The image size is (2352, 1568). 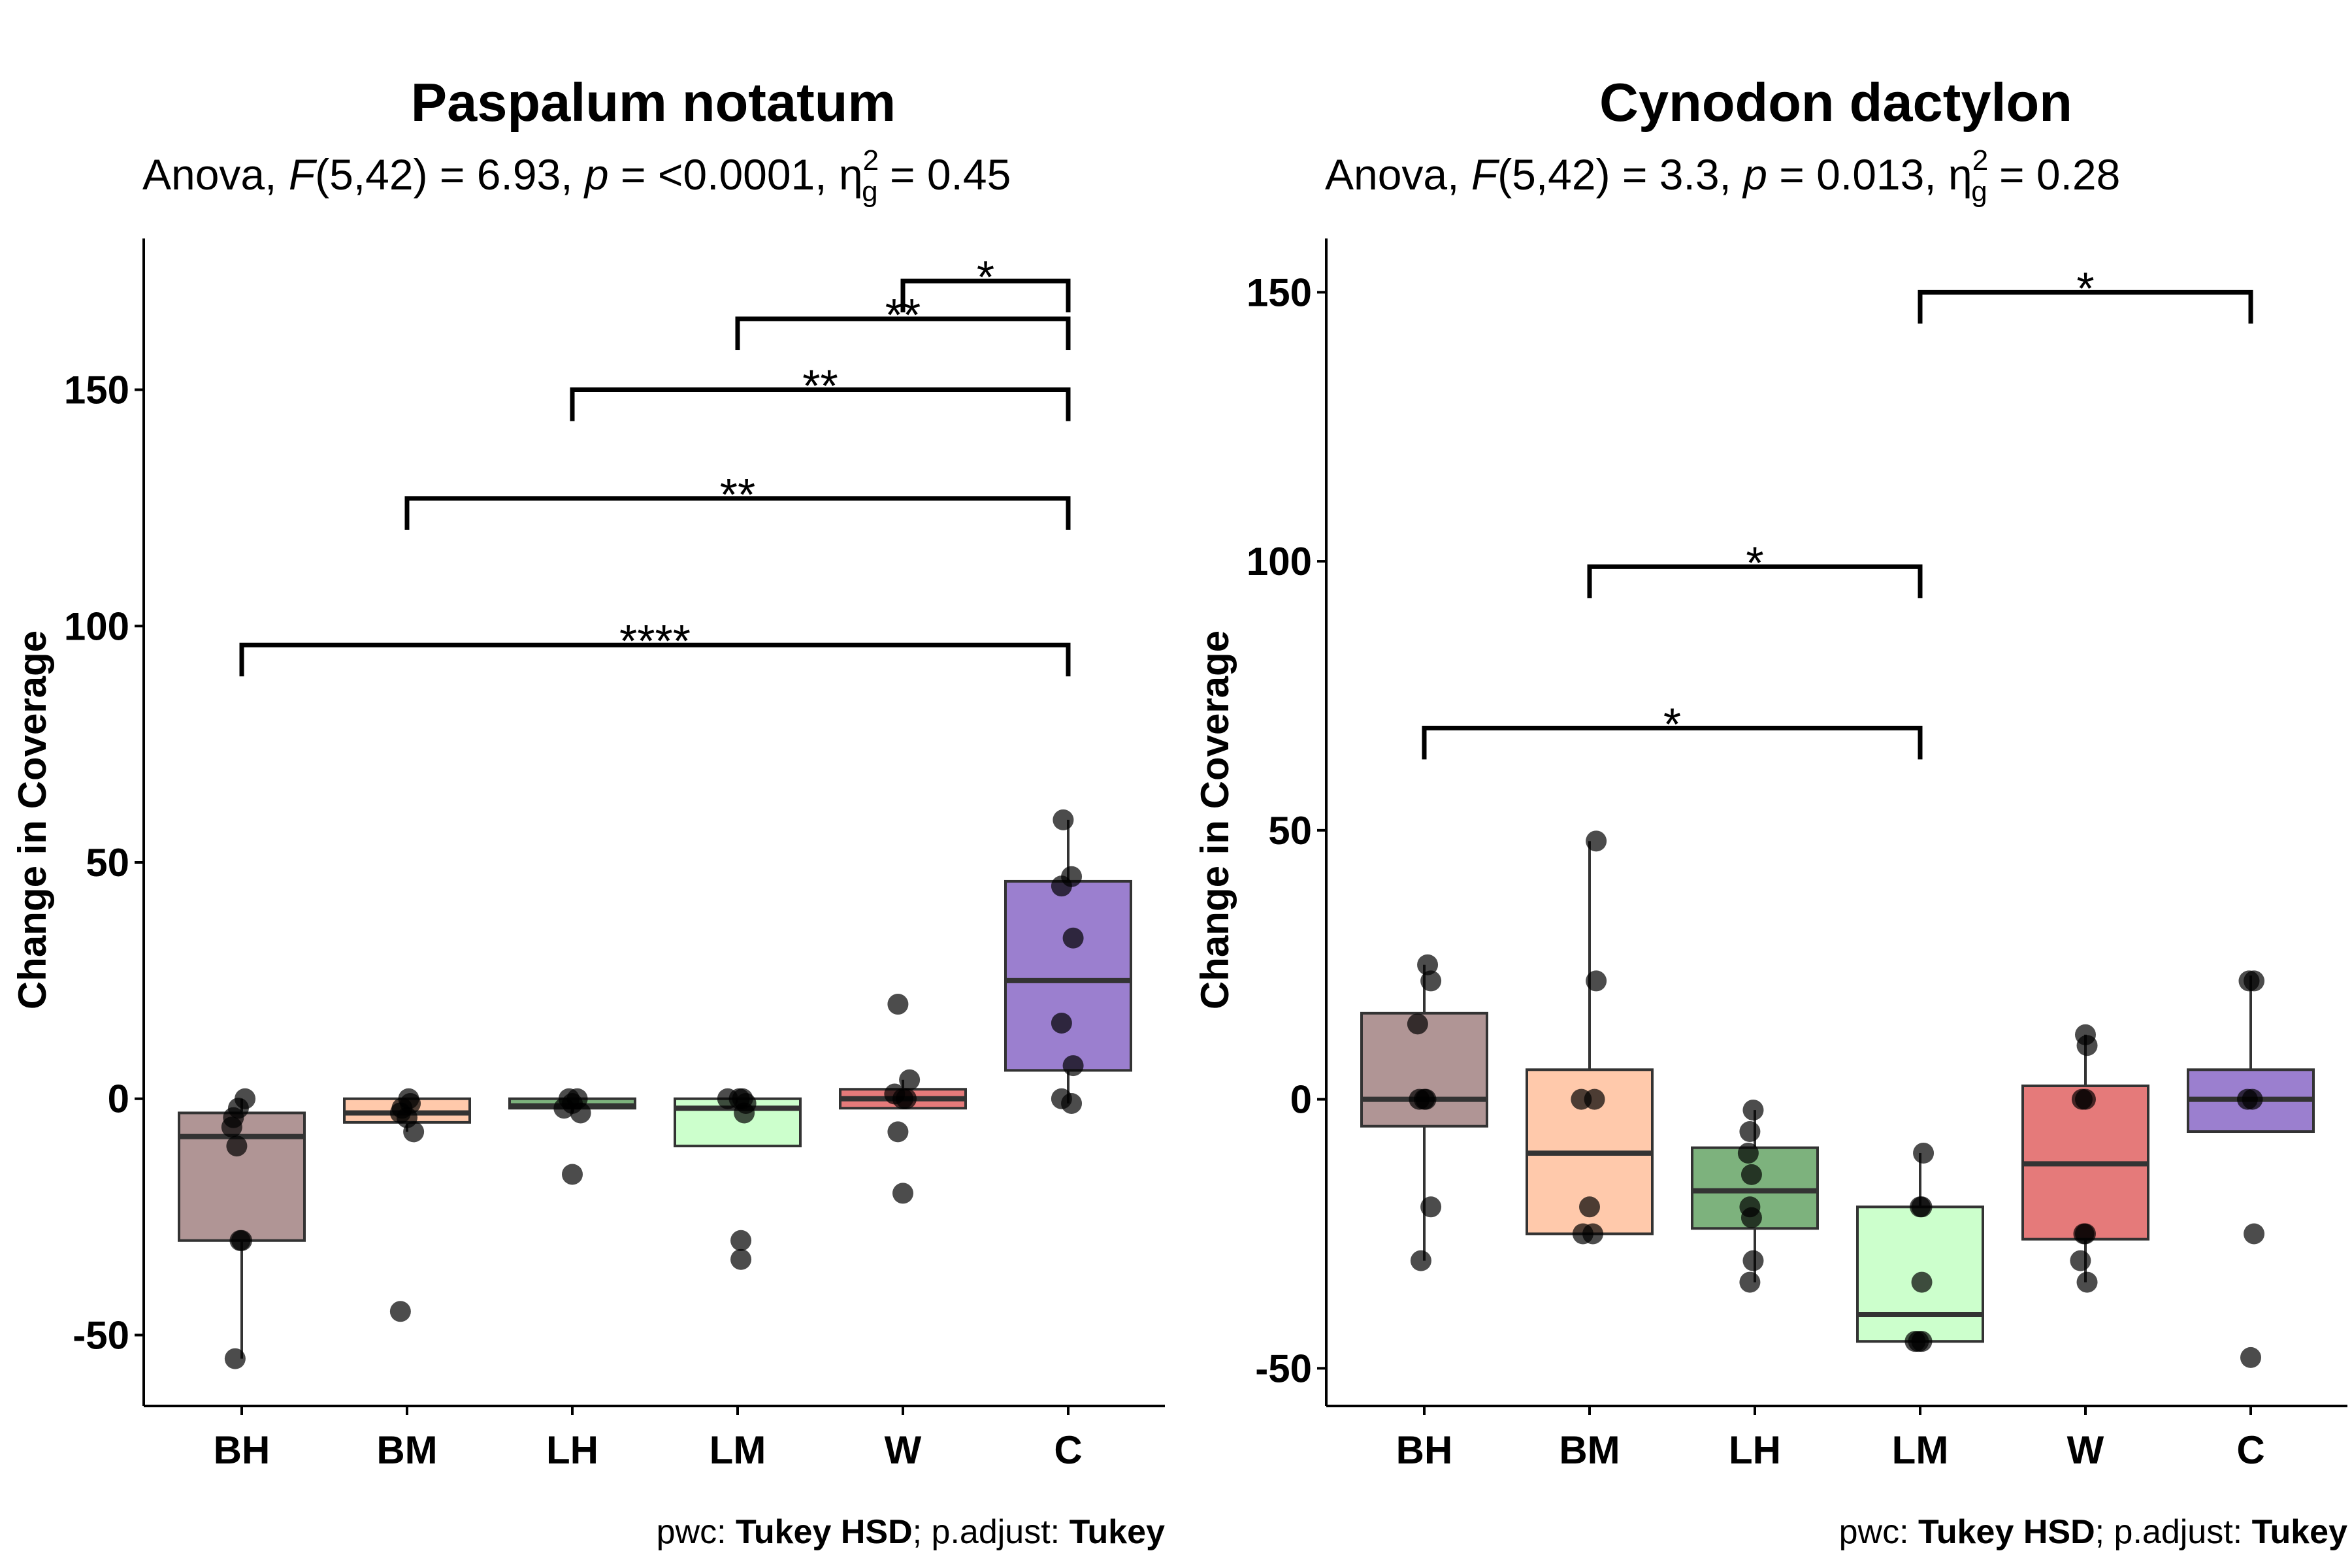 What do you see at coordinates (820, 386) in the screenshot?
I see `significance-label: **` at bounding box center [820, 386].